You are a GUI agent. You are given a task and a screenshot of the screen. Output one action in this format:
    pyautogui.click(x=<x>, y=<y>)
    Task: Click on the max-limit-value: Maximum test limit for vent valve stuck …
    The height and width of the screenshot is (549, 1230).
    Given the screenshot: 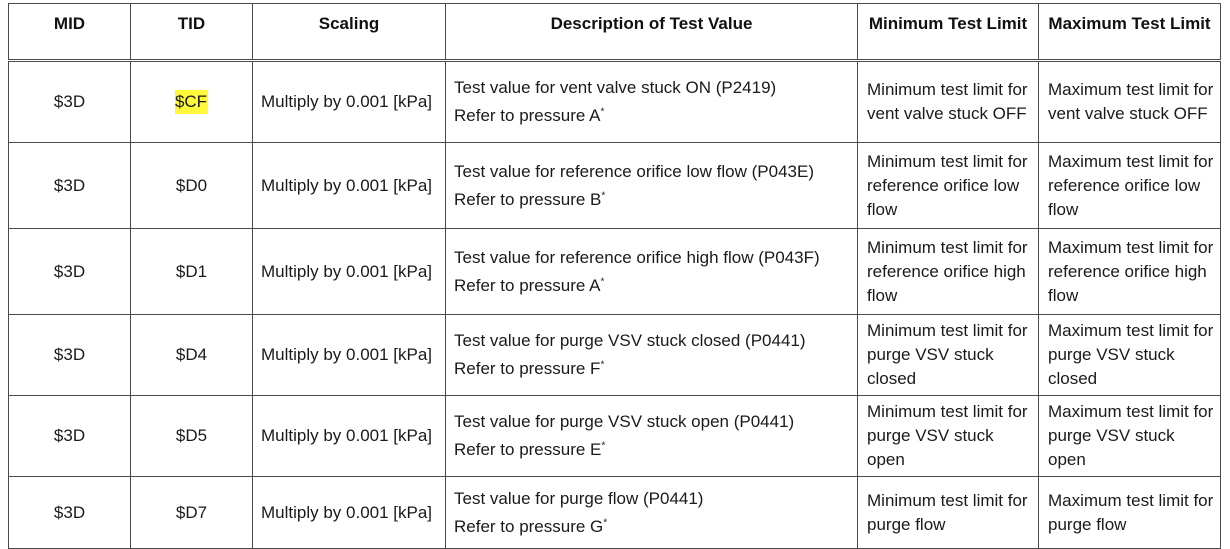 What is the action you would take?
    pyautogui.click(x=1131, y=101)
    